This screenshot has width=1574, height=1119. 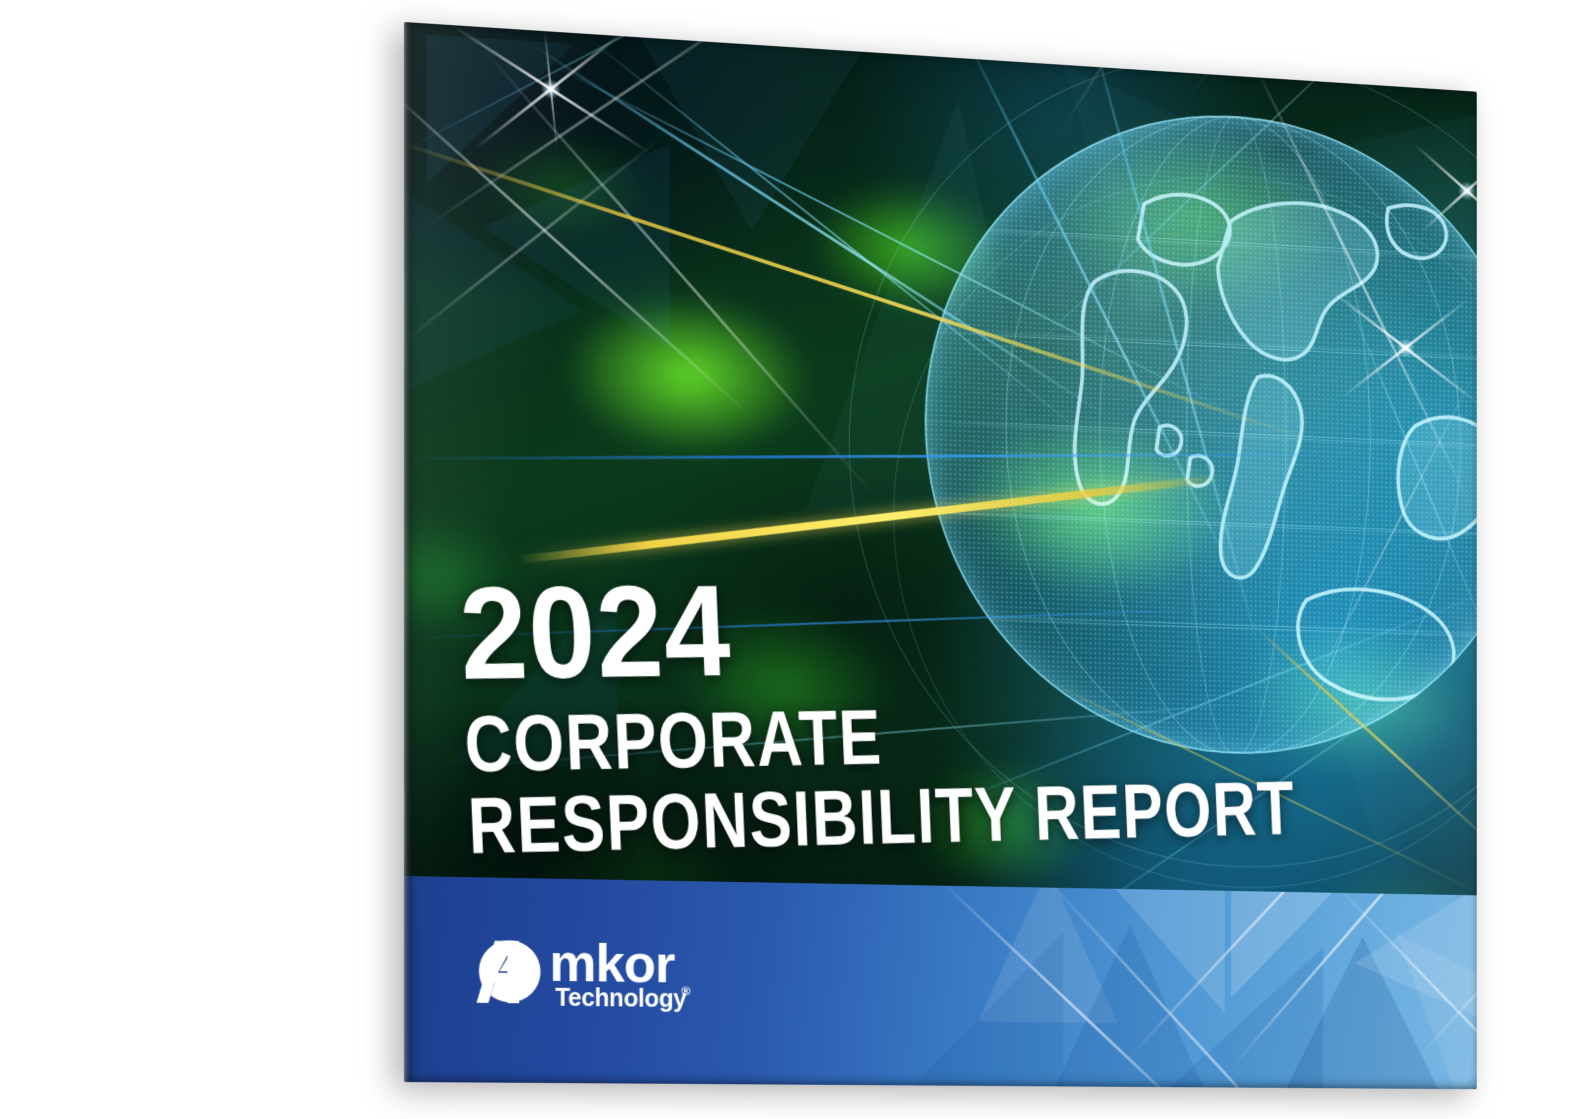 What do you see at coordinates (1285, 941) in the screenshot?
I see `triangle-shape` at bounding box center [1285, 941].